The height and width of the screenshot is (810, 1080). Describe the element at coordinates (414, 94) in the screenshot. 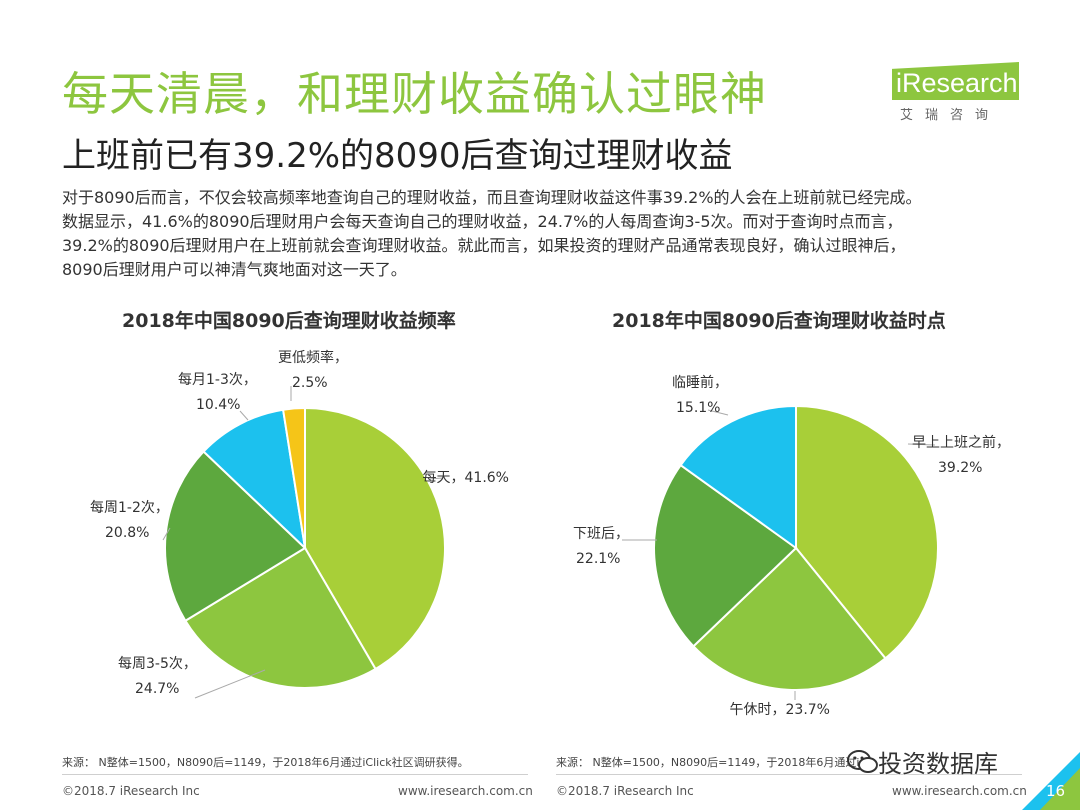

I see `page-title: 每天清晨，和理财收益确认过眼神` at that location.